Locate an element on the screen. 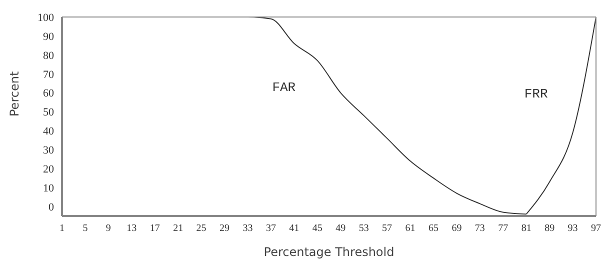 This screenshot has width=609, height=272. x-tick-label: 49 is located at coordinates (341, 228).